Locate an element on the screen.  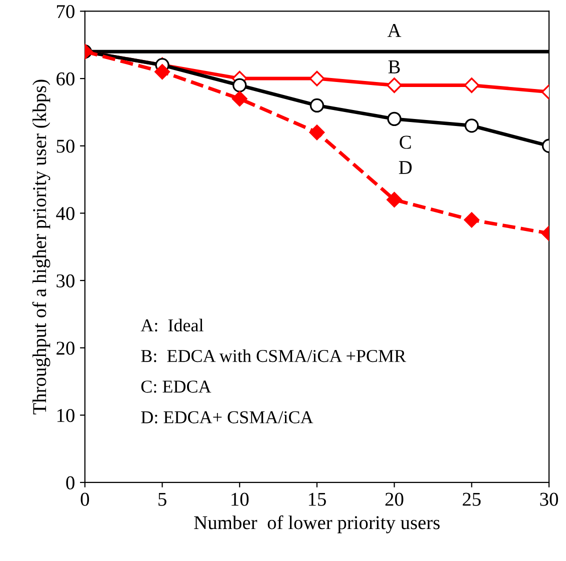
x-tick-label: 25 is located at coordinates (471, 499).